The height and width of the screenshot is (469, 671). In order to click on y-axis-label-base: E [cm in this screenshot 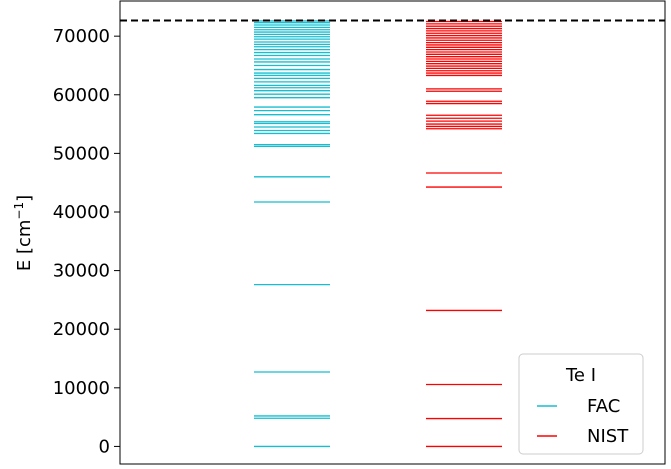, I will do `click(24, 246)`.